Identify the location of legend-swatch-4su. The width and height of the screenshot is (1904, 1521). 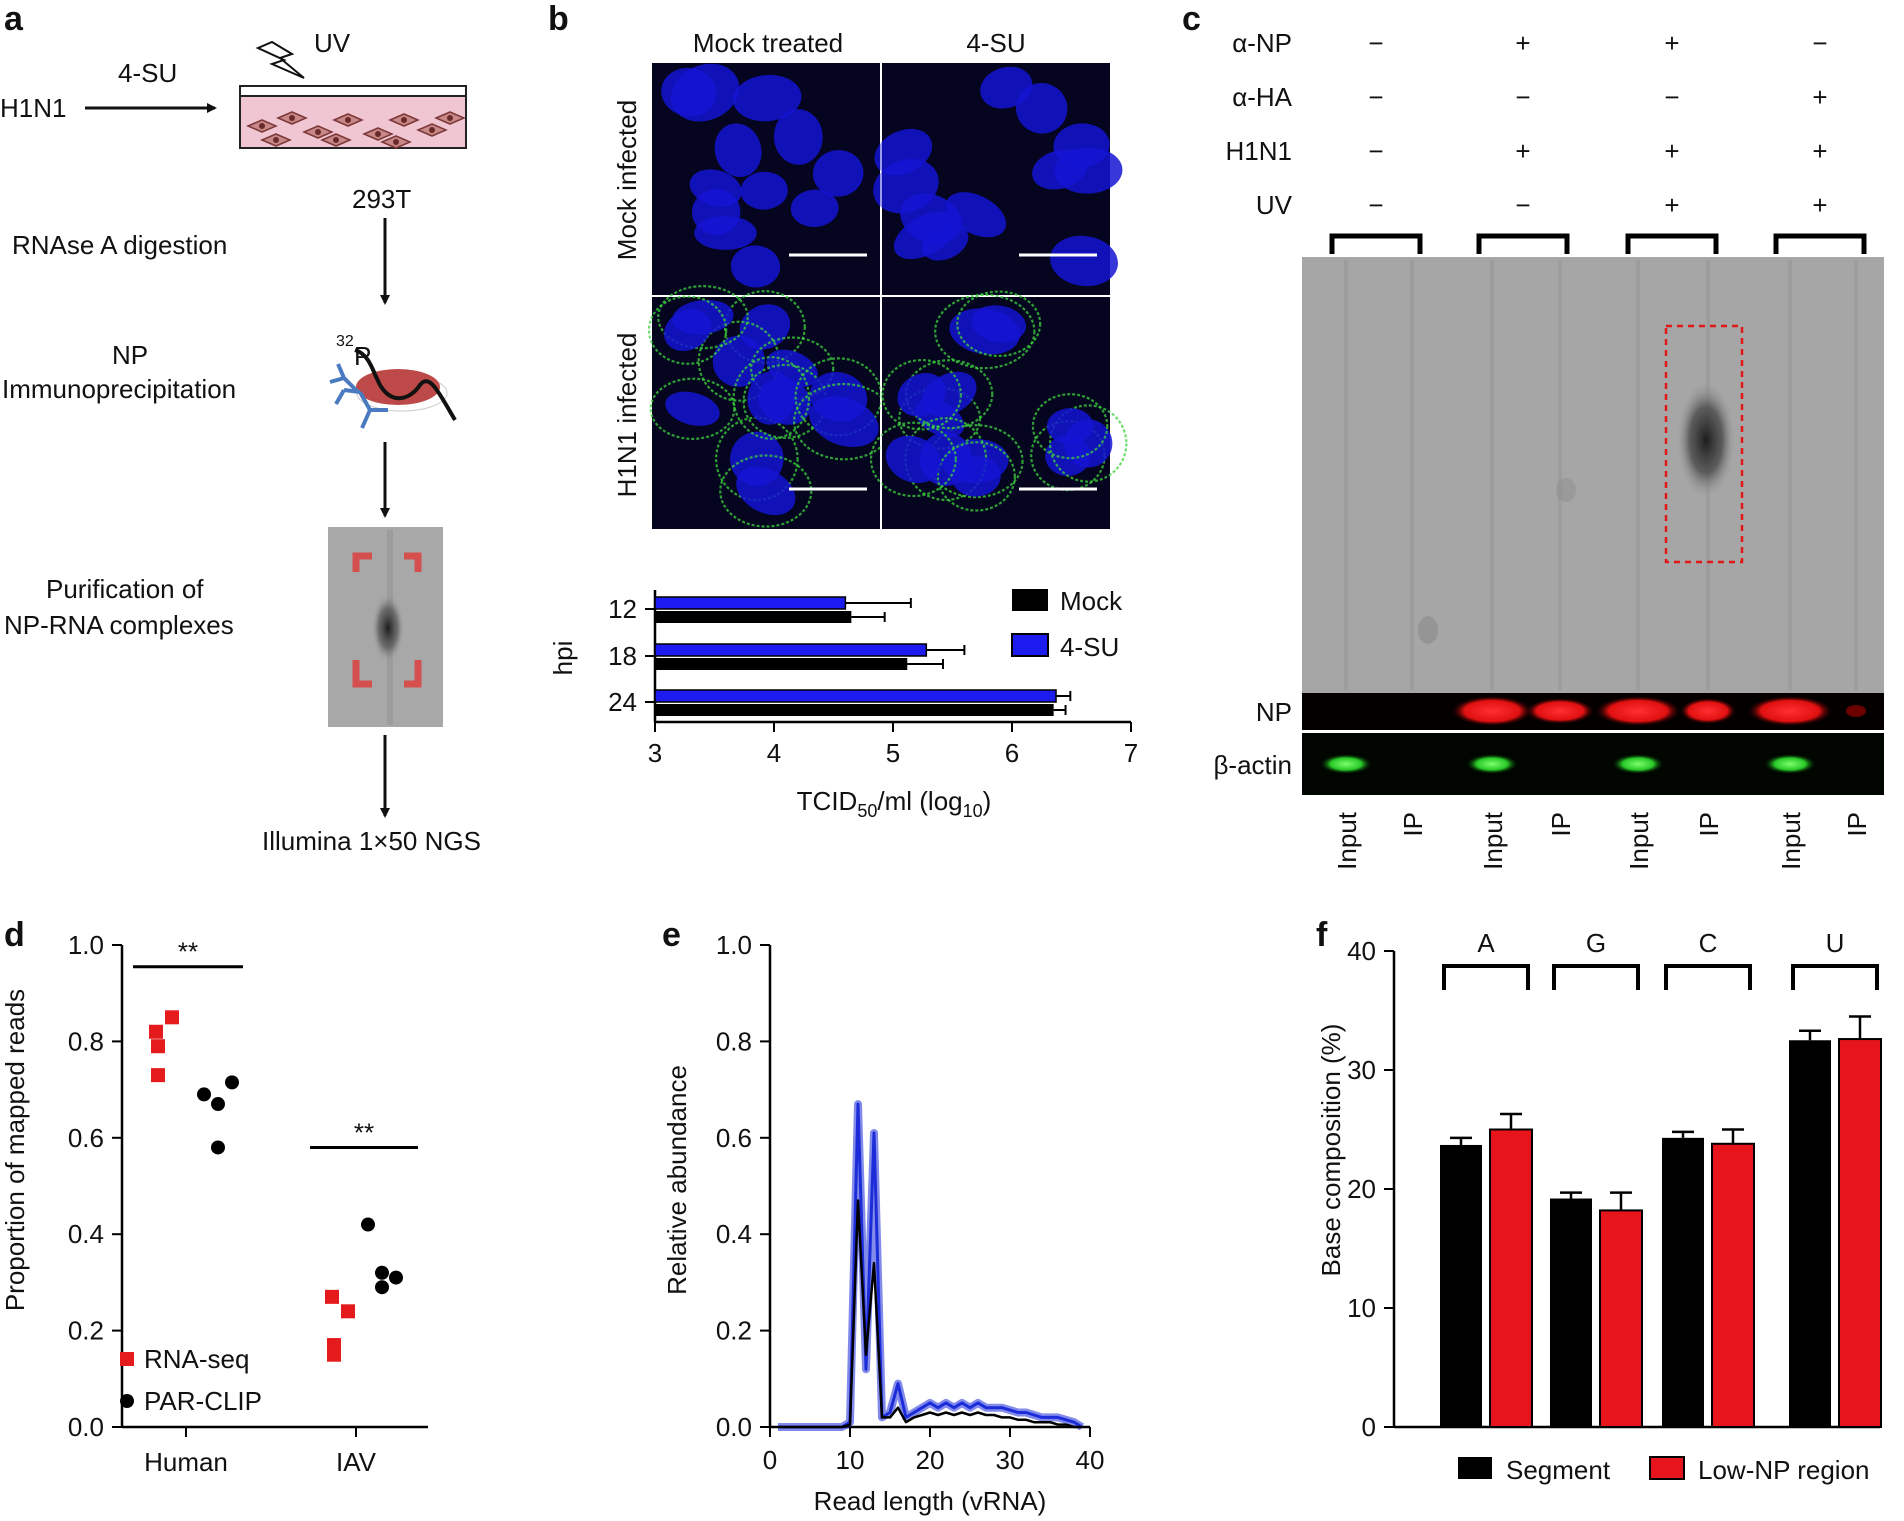
(1030, 645).